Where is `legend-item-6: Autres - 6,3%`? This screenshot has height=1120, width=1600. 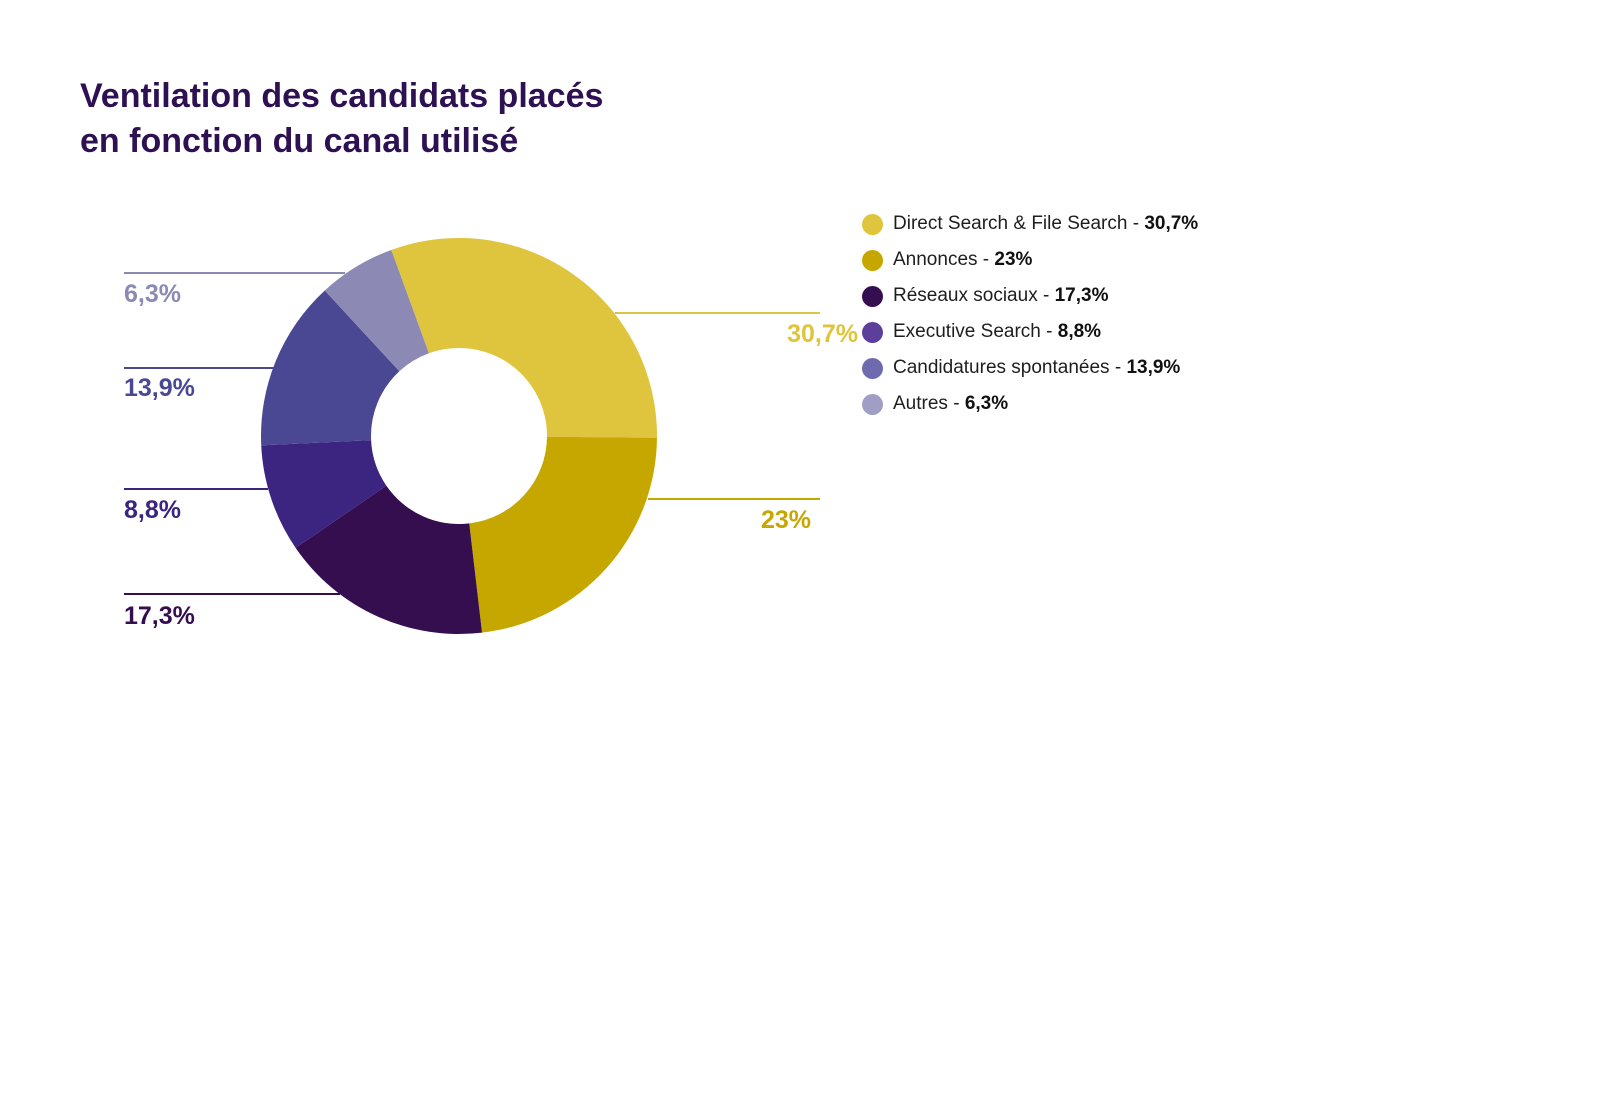 legend-item-6: Autres - 6,3% is located at coordinates (1030, 404).